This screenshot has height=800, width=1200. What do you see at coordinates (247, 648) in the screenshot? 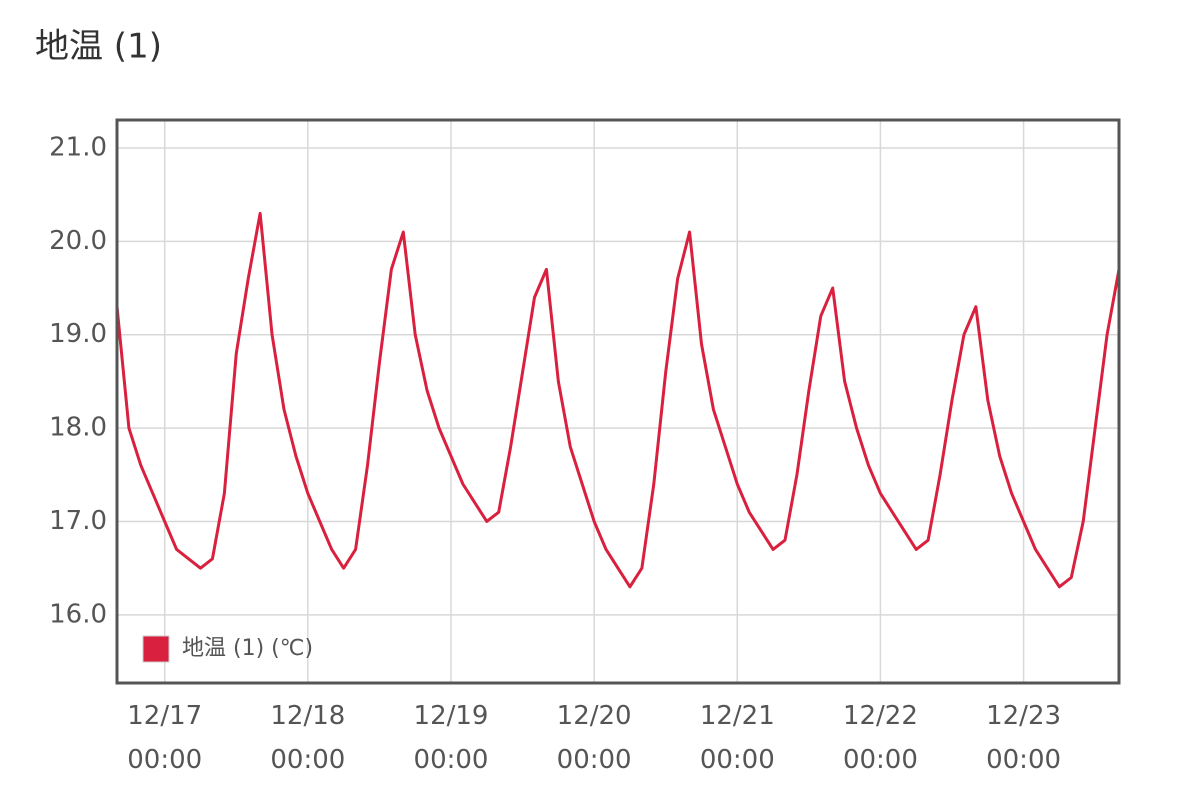
I see `legend-label: 地温 (1) (℃)` at bounding box center [247, 648].